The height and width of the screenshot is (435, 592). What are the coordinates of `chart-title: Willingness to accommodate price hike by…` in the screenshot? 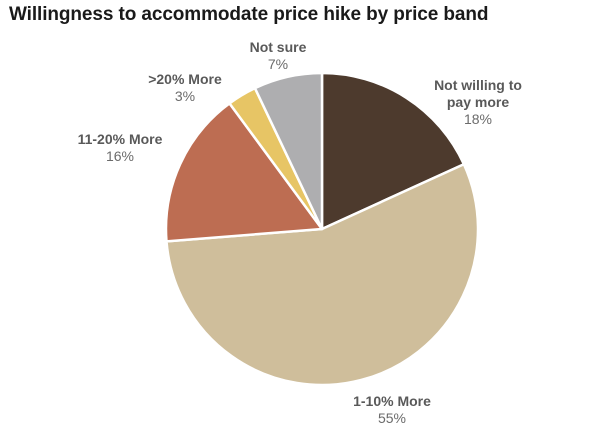 It's located at (249, 14).